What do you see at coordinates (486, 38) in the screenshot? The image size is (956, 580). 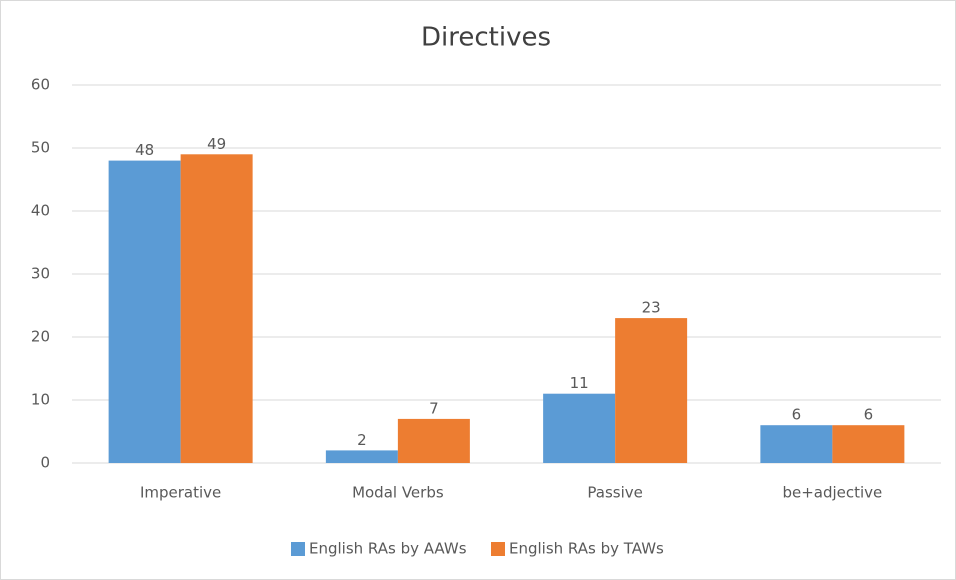 I see `chart-title: Directives` at bounding box center [486, 38].